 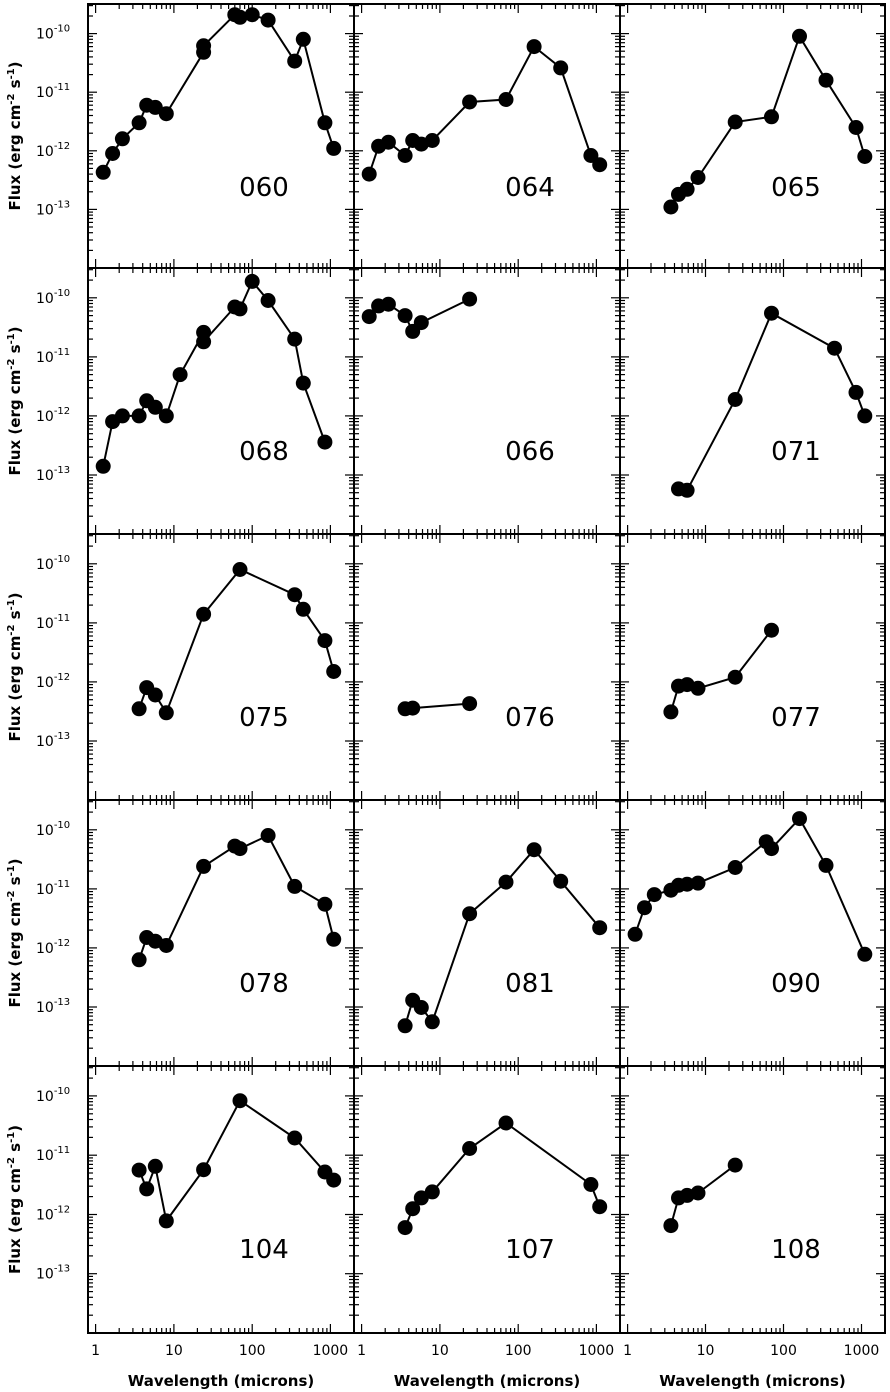 What do you see at coordinates (53, 91) in the screenshot?
I see `y-tick-label: 10-11` at bounding box center [53, 91].